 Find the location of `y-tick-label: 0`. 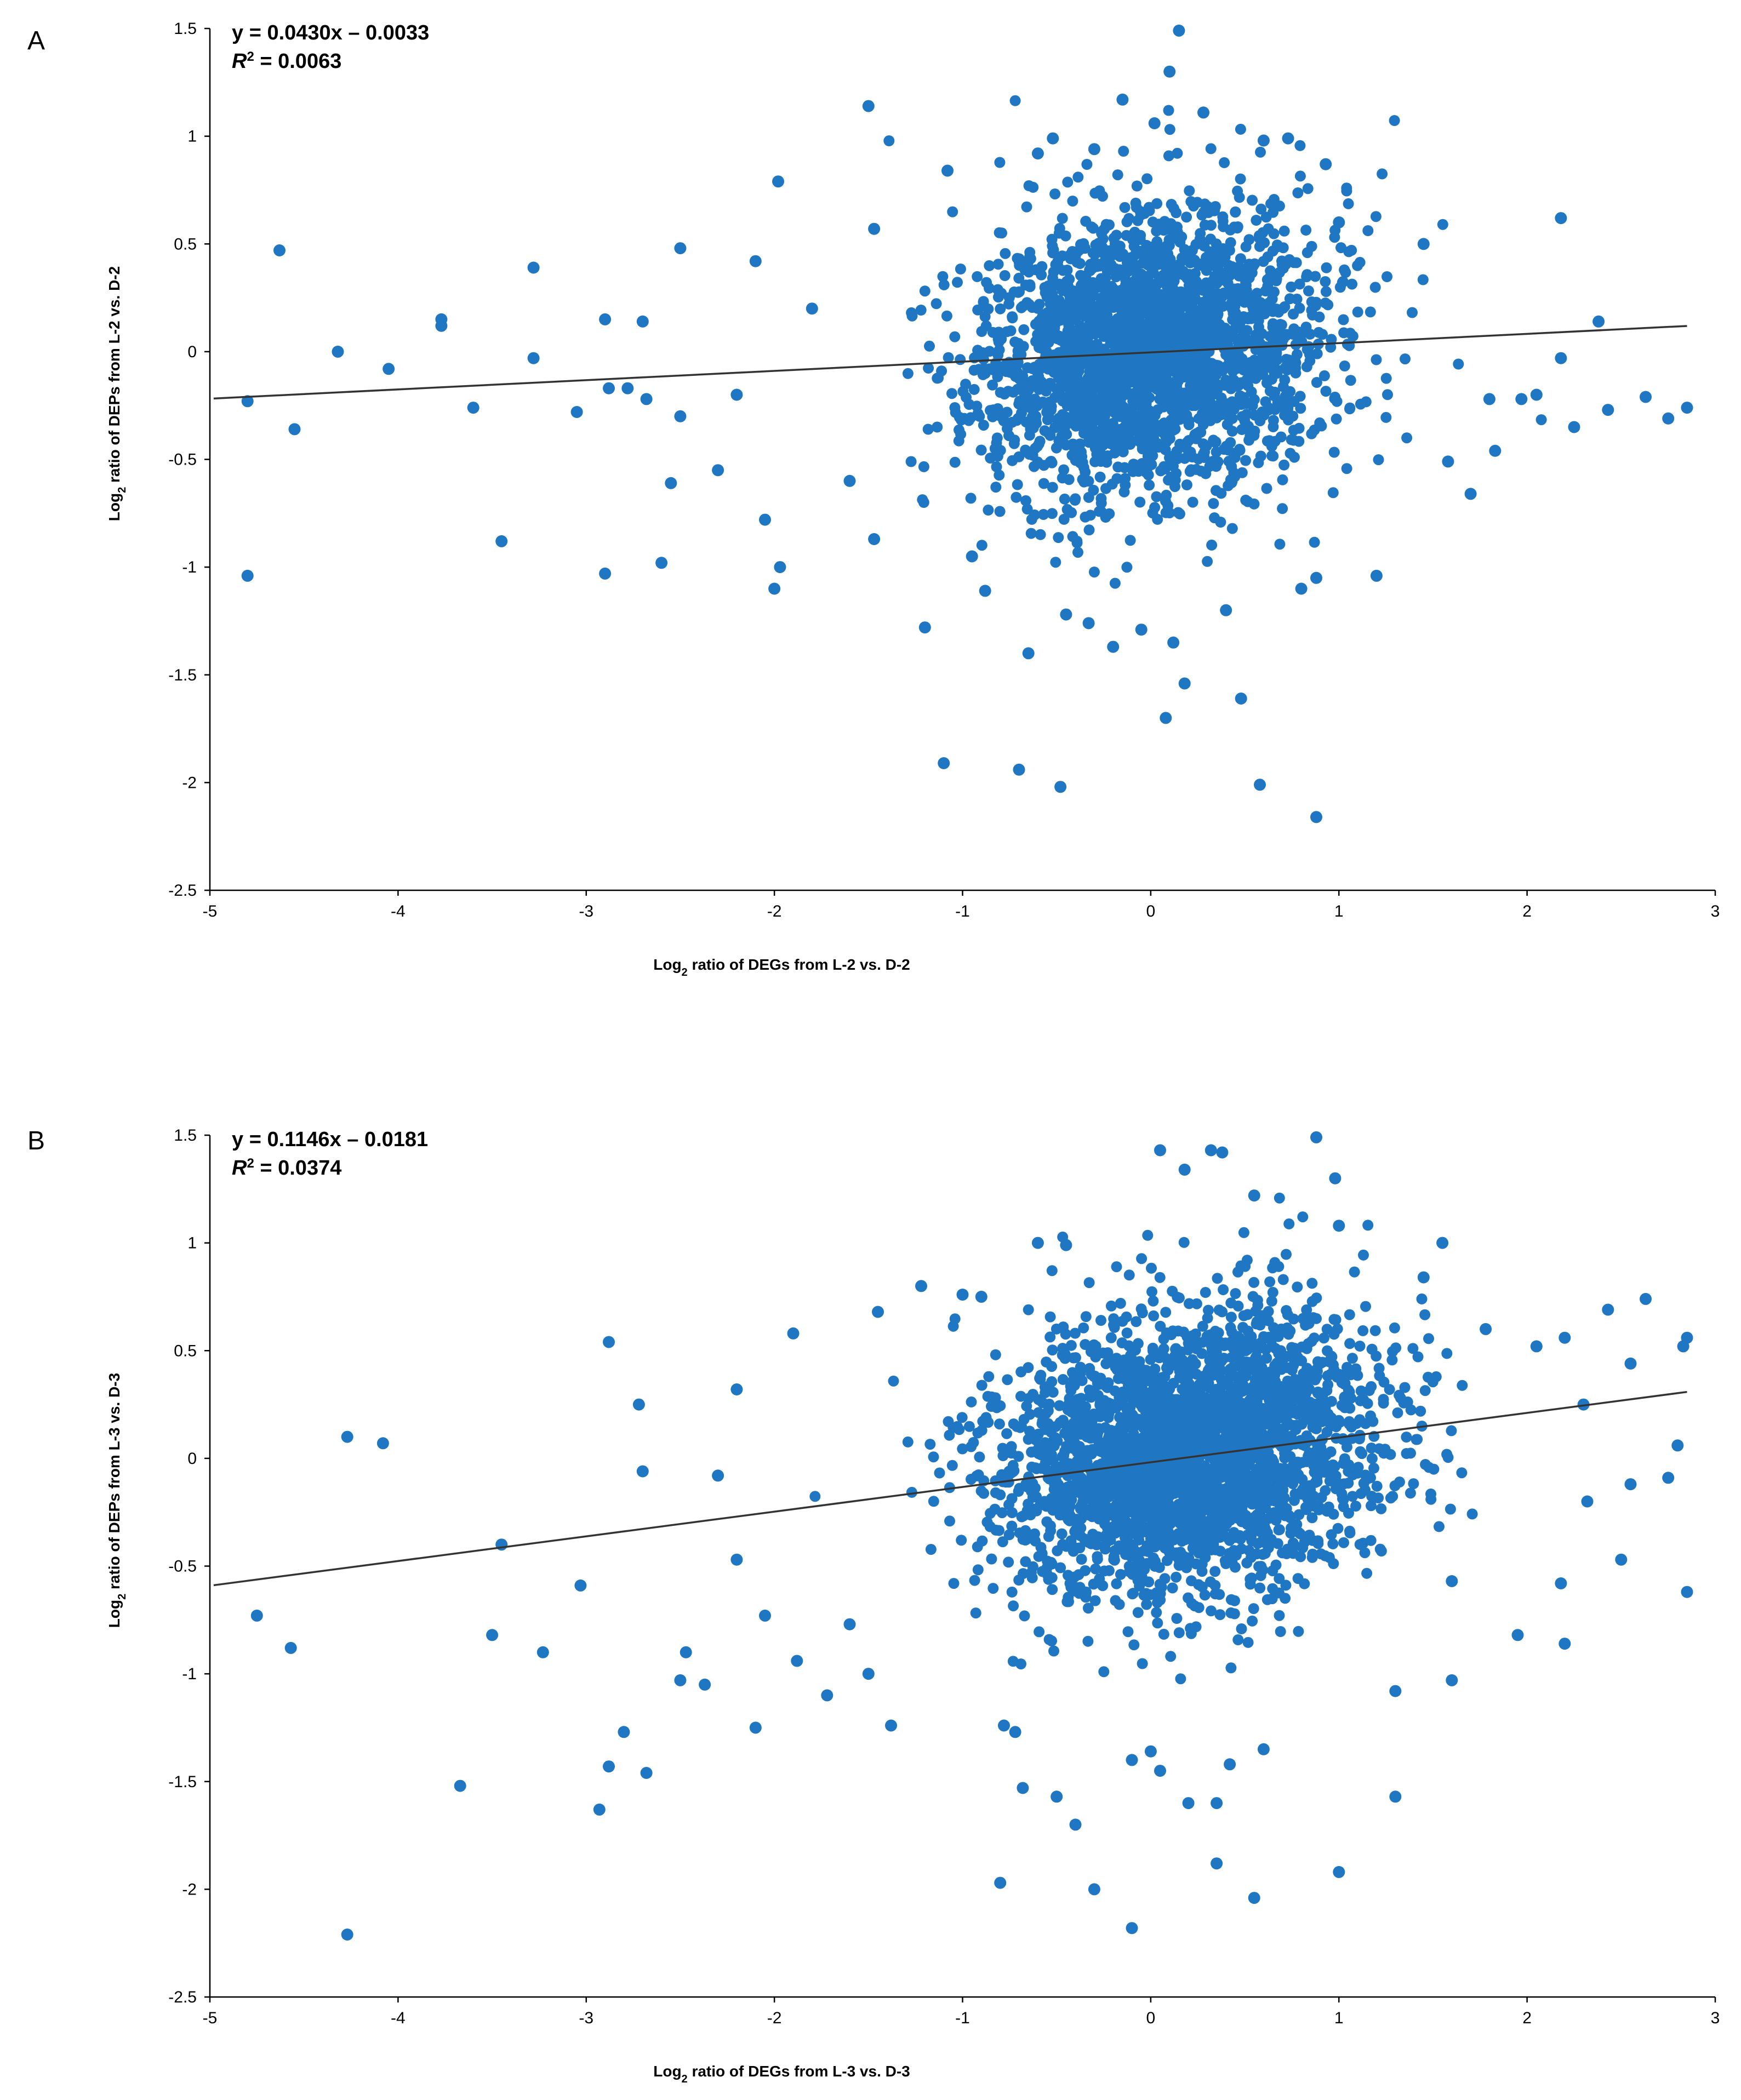

y-tick-label: 0 is located at coordinates (192, 352).